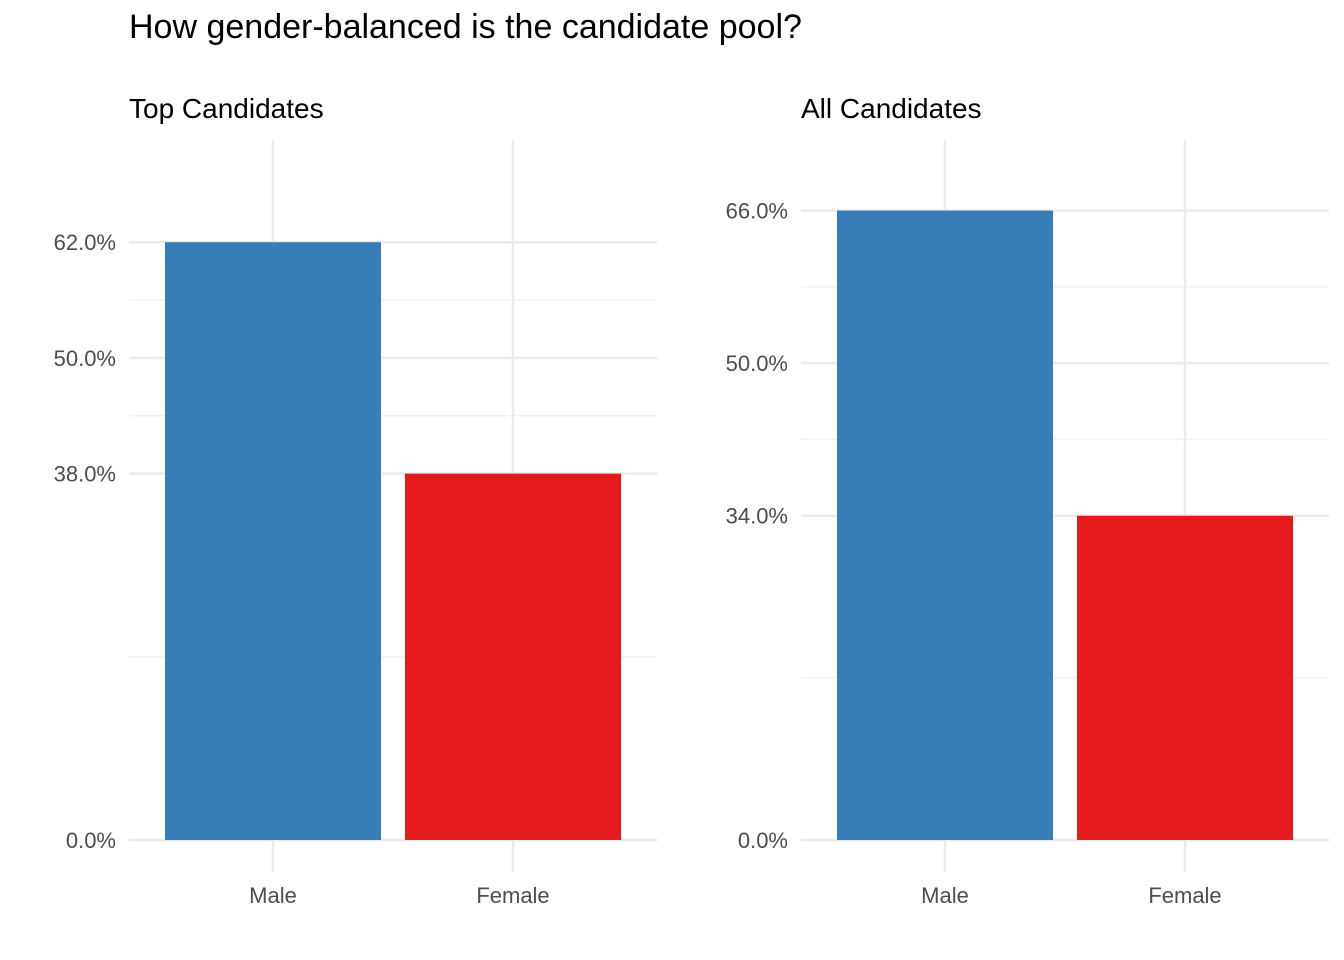 The width and height of the screenshot is (1344, 960). Describe the element at coordinates (85, 474) in the screenshot. I see `y-tick-label: 38.0%` at that location.